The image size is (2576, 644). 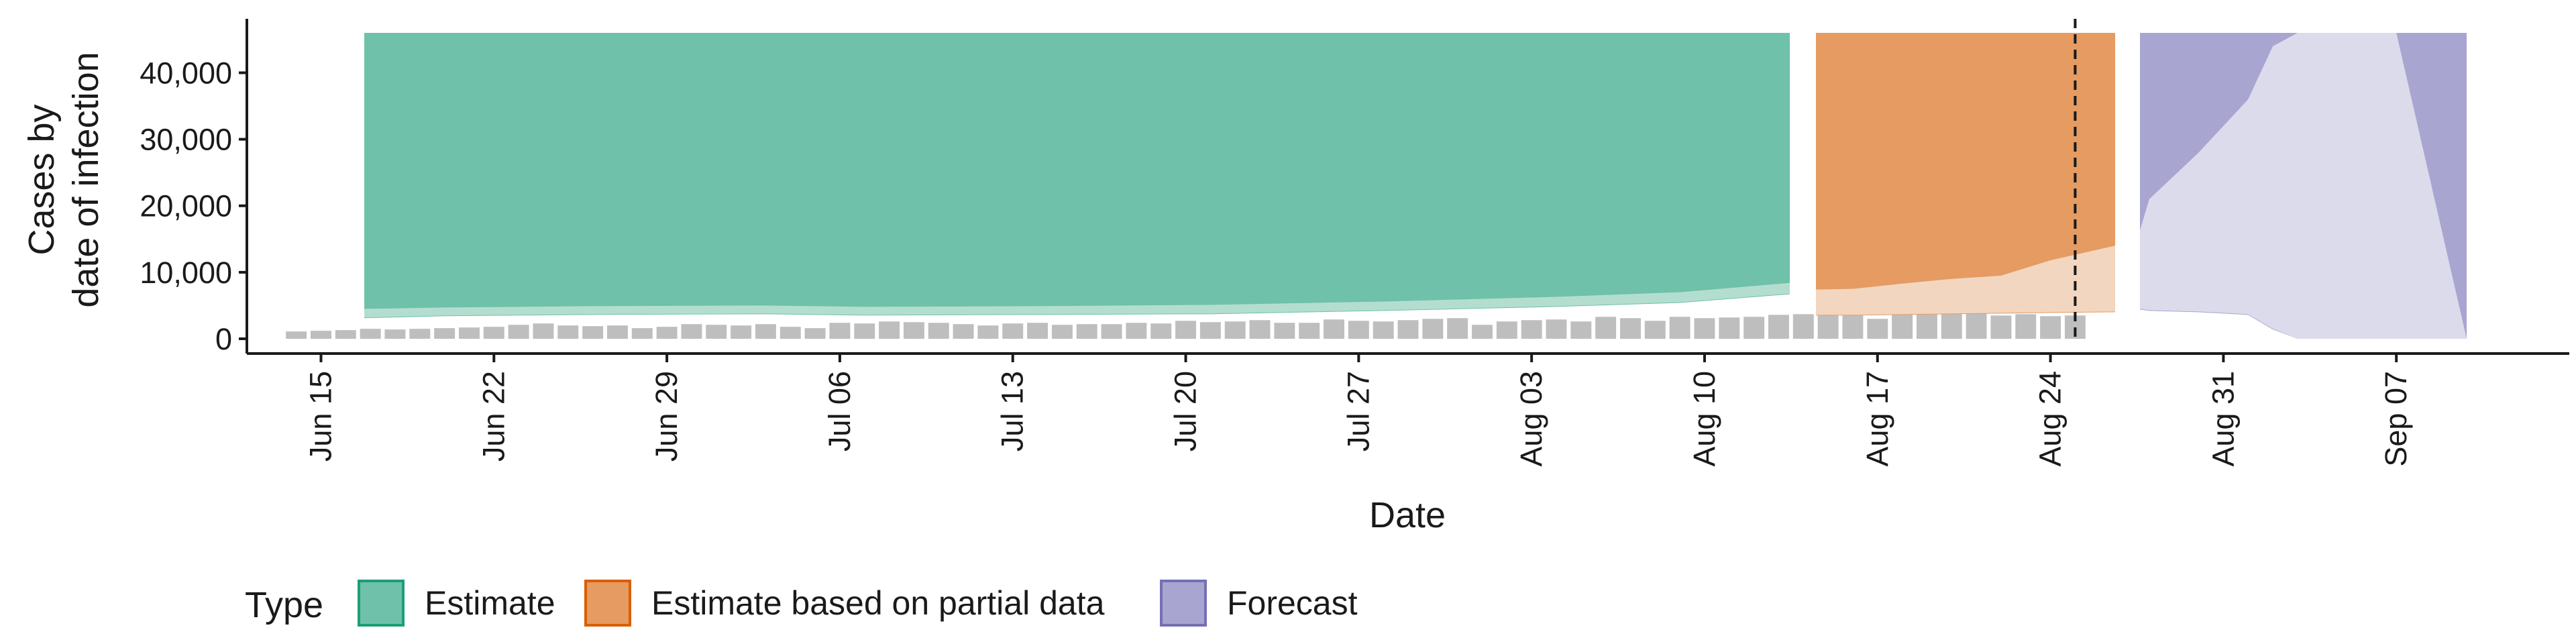 I want to click on legend-label-estimate: Estimate, so click(x=490, y=603).